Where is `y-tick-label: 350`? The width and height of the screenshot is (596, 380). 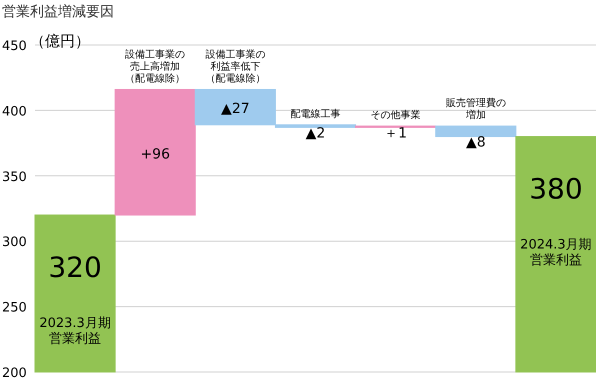 y-tick-label: 350 is located at coordinates (14, 177).